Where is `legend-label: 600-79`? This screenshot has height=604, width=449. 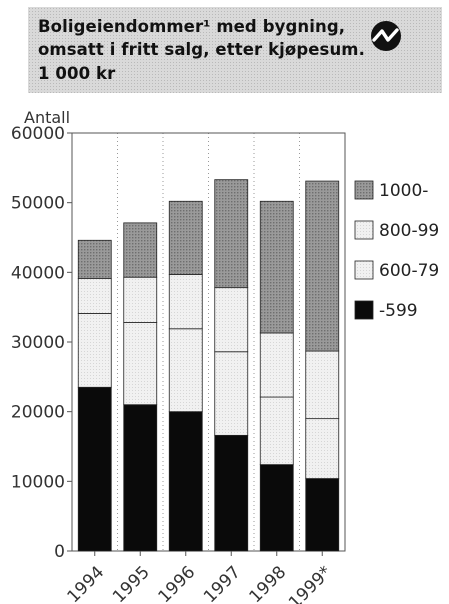
legend-label: 600-79 is located at coordinates (409, 271).